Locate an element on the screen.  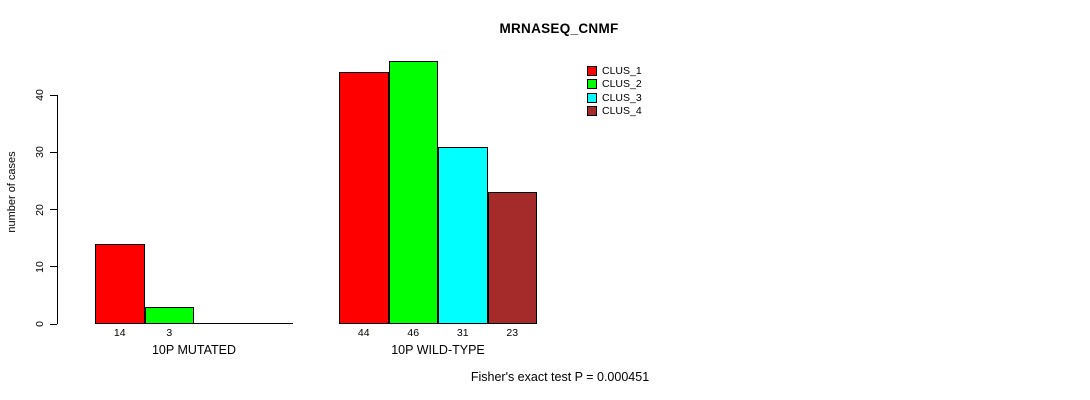
group-label-2: 10P WILD-TYPE is located at coordinates (438, 350).